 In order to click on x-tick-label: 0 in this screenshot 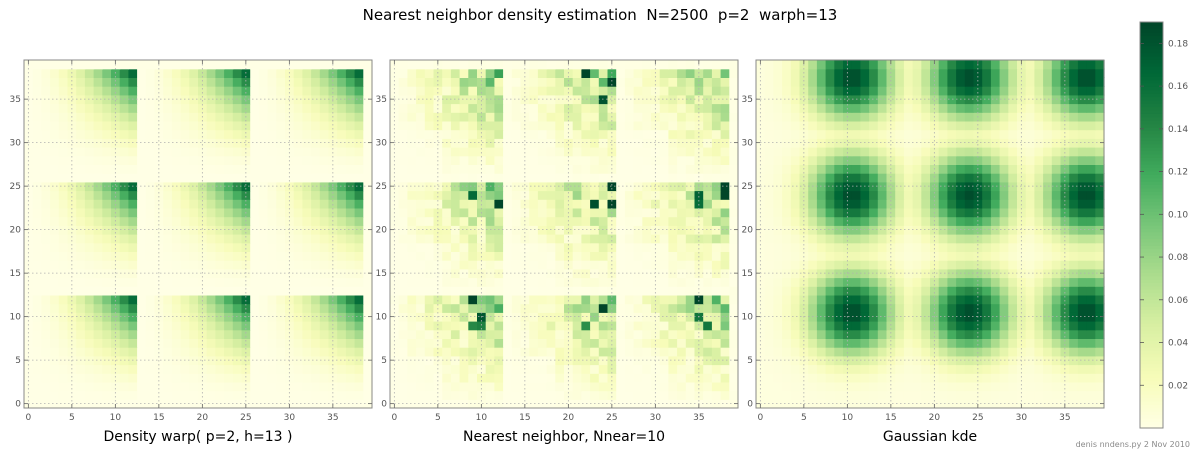, I will do `click(394, 418)`.